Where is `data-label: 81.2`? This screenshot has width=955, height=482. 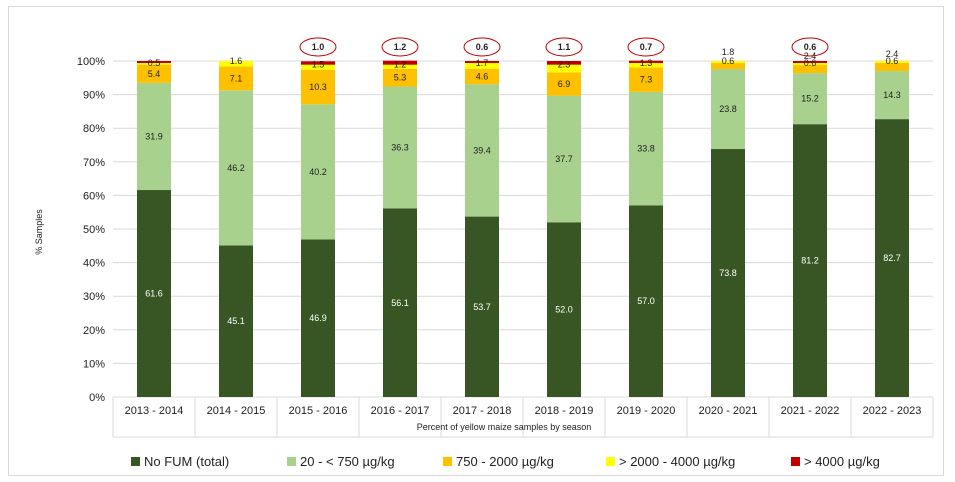 data-label: 81.2 is located at coordinates (810, 261).